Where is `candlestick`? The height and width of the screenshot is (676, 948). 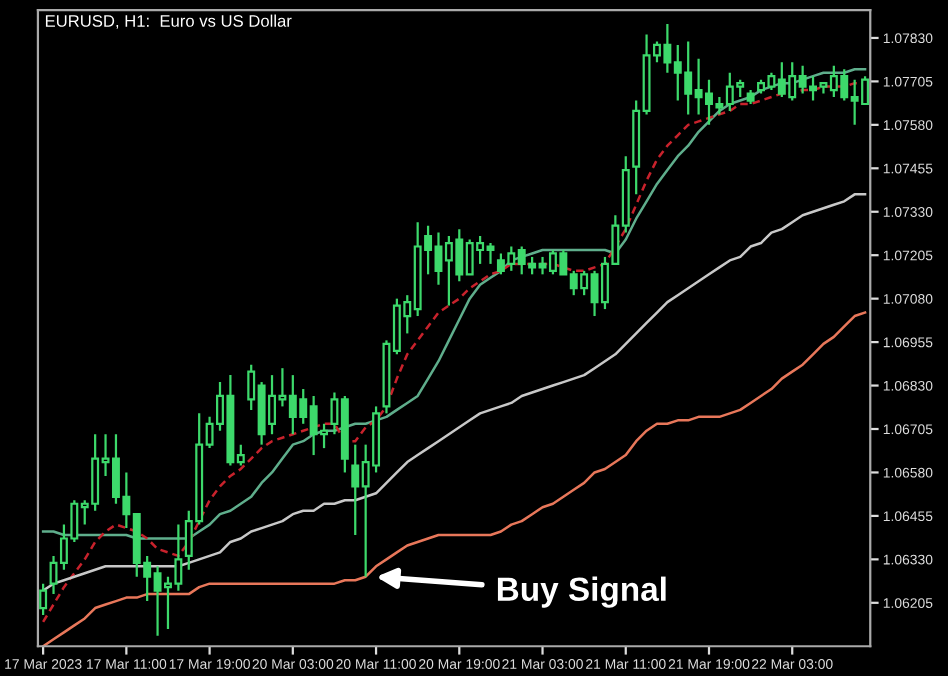 candlestick is located at coordinates (43, 599).